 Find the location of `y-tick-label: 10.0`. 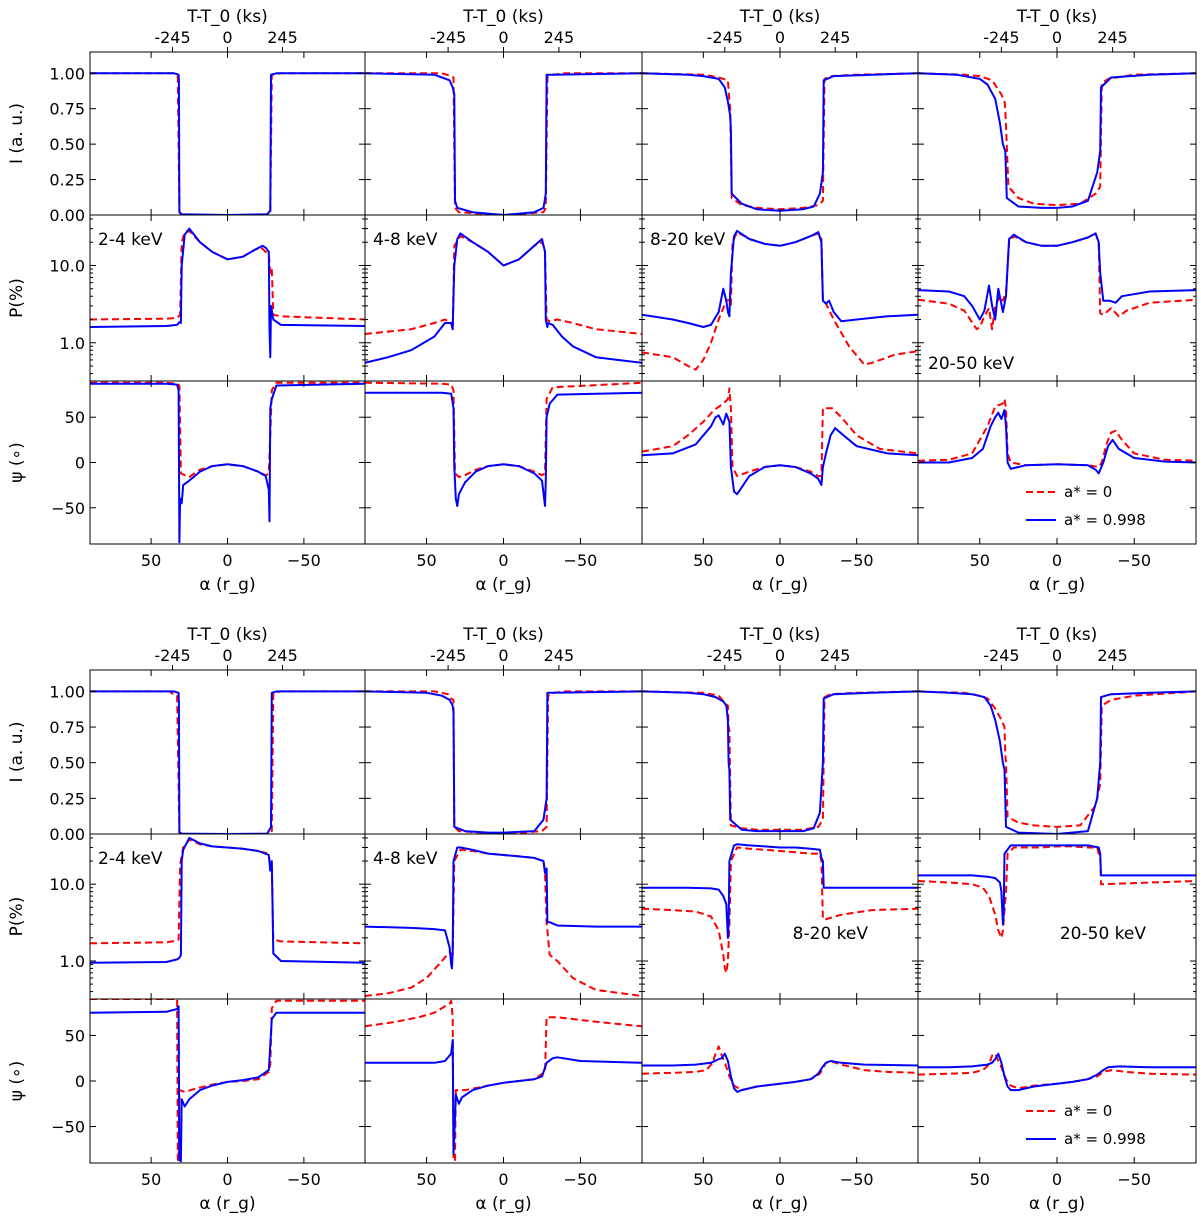

y-tick-label: 10.0 is located at coordinates (67, 884).